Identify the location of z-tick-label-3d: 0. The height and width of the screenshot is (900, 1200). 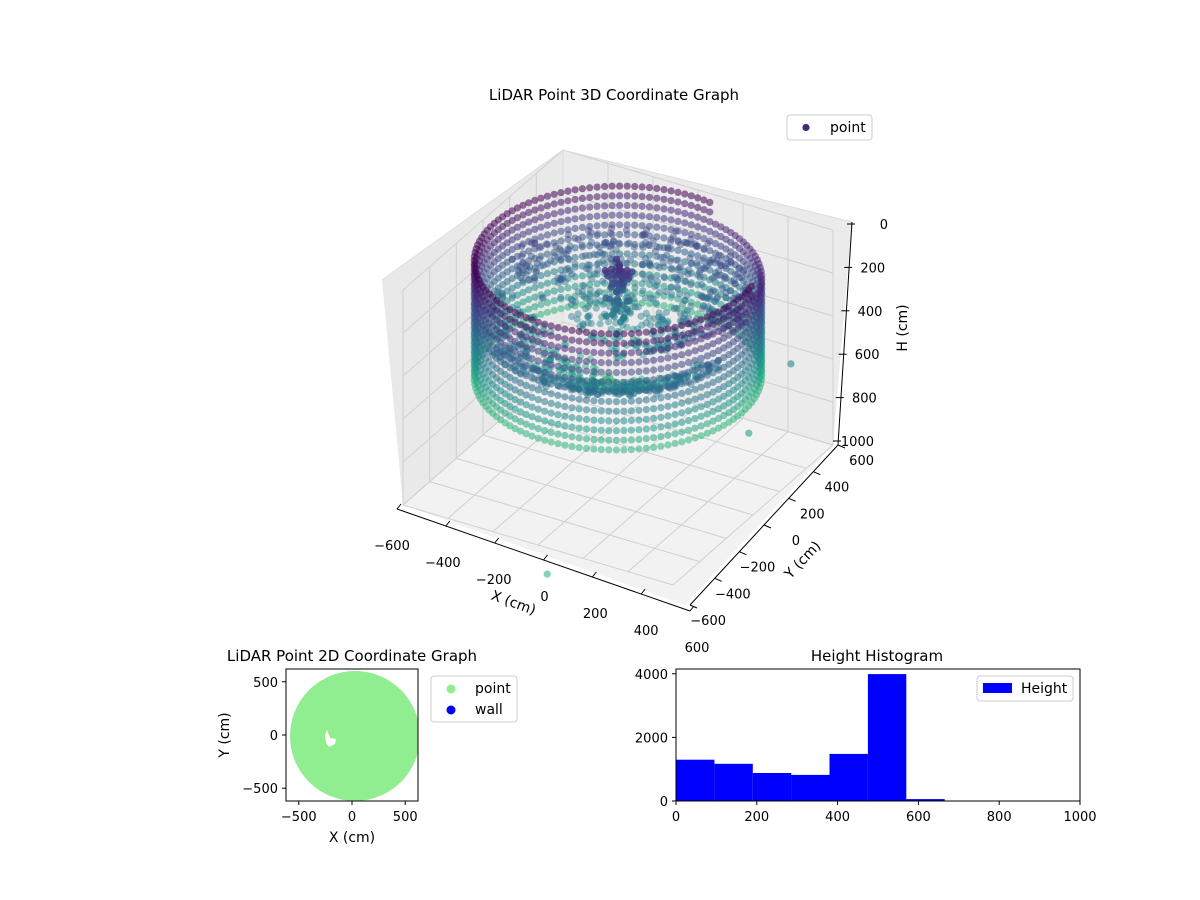
(884, 225).